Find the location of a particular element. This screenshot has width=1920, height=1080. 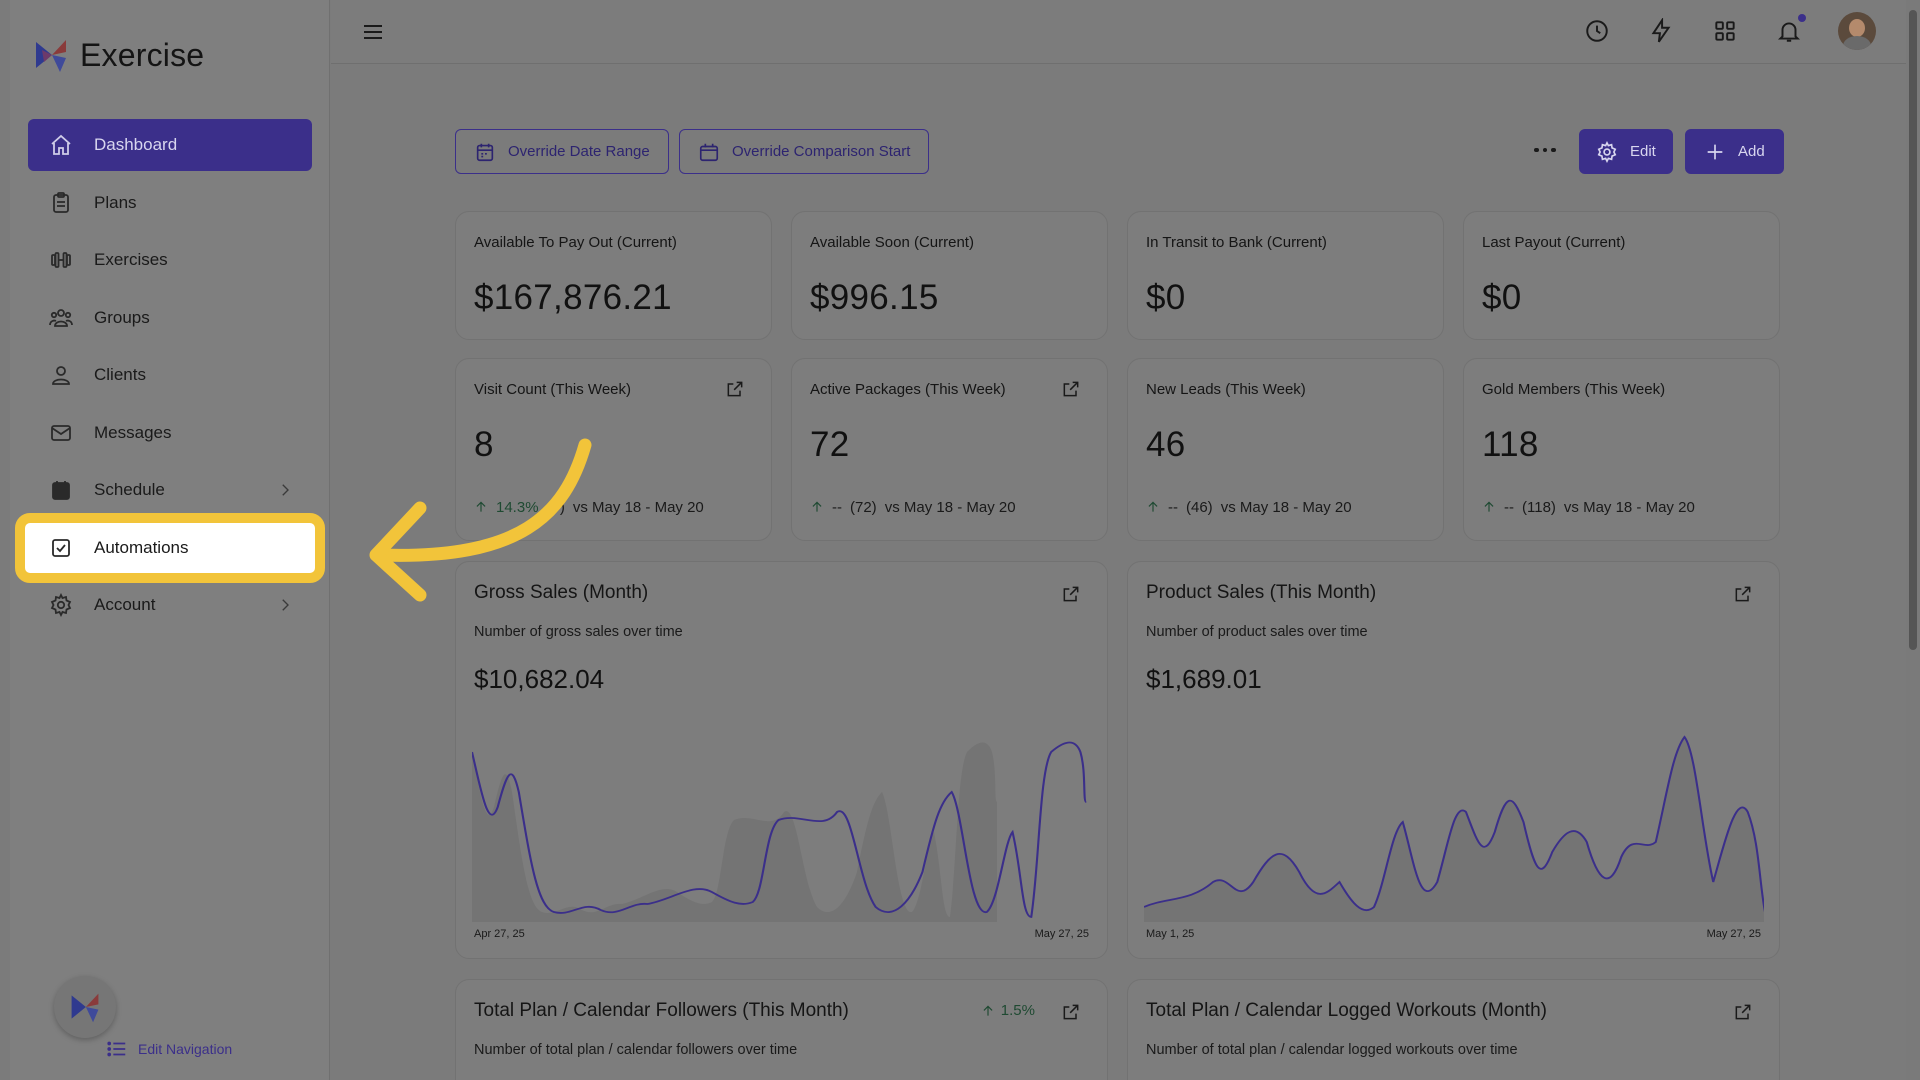

sidebar-item-automations: Automations is located at coordinates (170, 547).